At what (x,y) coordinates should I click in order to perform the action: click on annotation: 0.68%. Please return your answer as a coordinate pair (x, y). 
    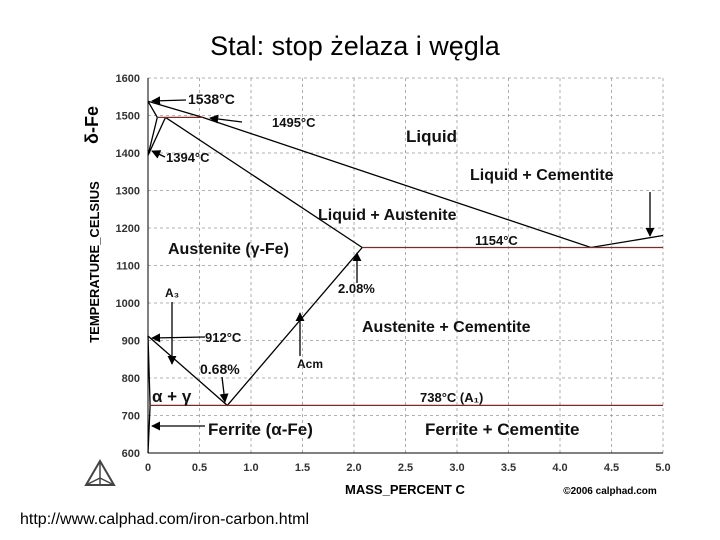
    Looking at the image, I should click on (220, 369).